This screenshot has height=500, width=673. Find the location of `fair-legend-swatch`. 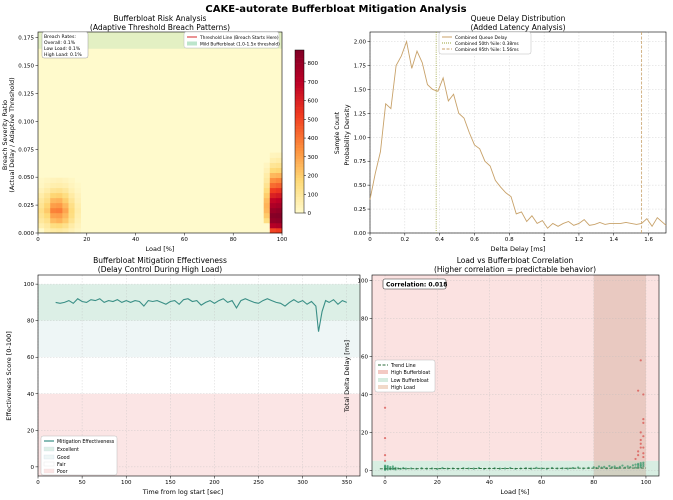

fair-legend-swatch is located at coordinates (49, 464).